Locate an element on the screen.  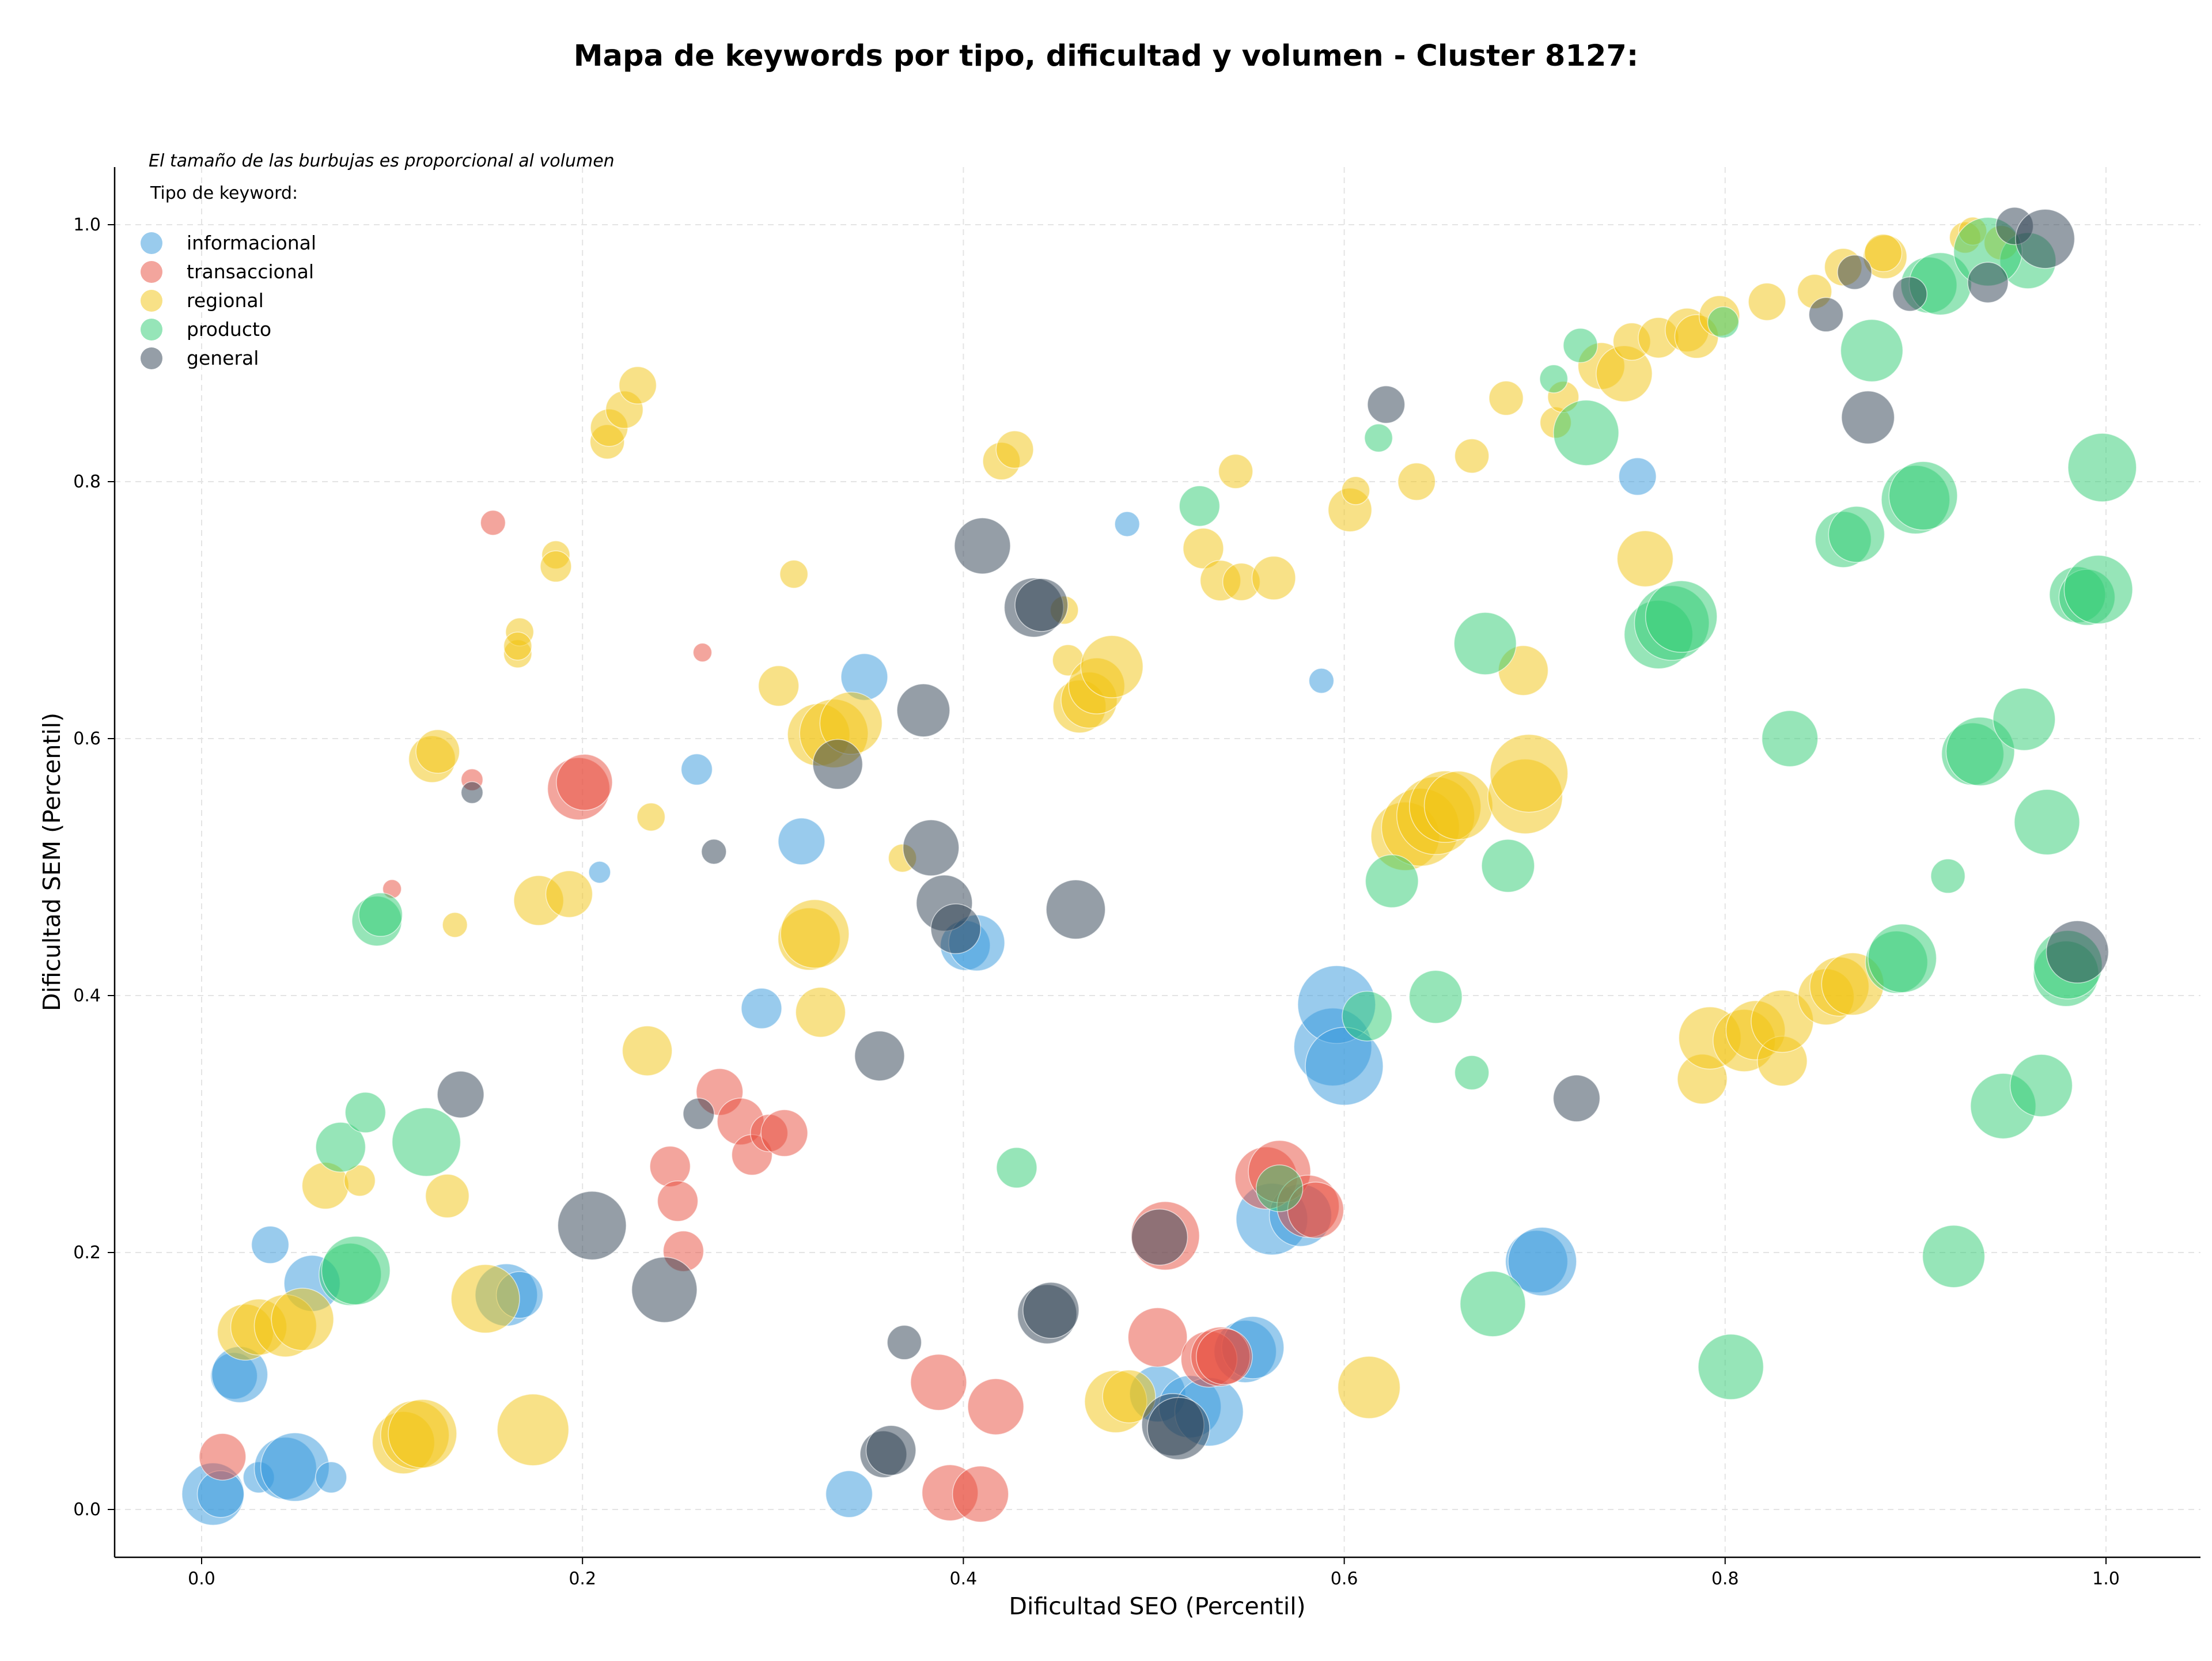
legend-item-informacional: informacional is located at coordinates (228, 243).